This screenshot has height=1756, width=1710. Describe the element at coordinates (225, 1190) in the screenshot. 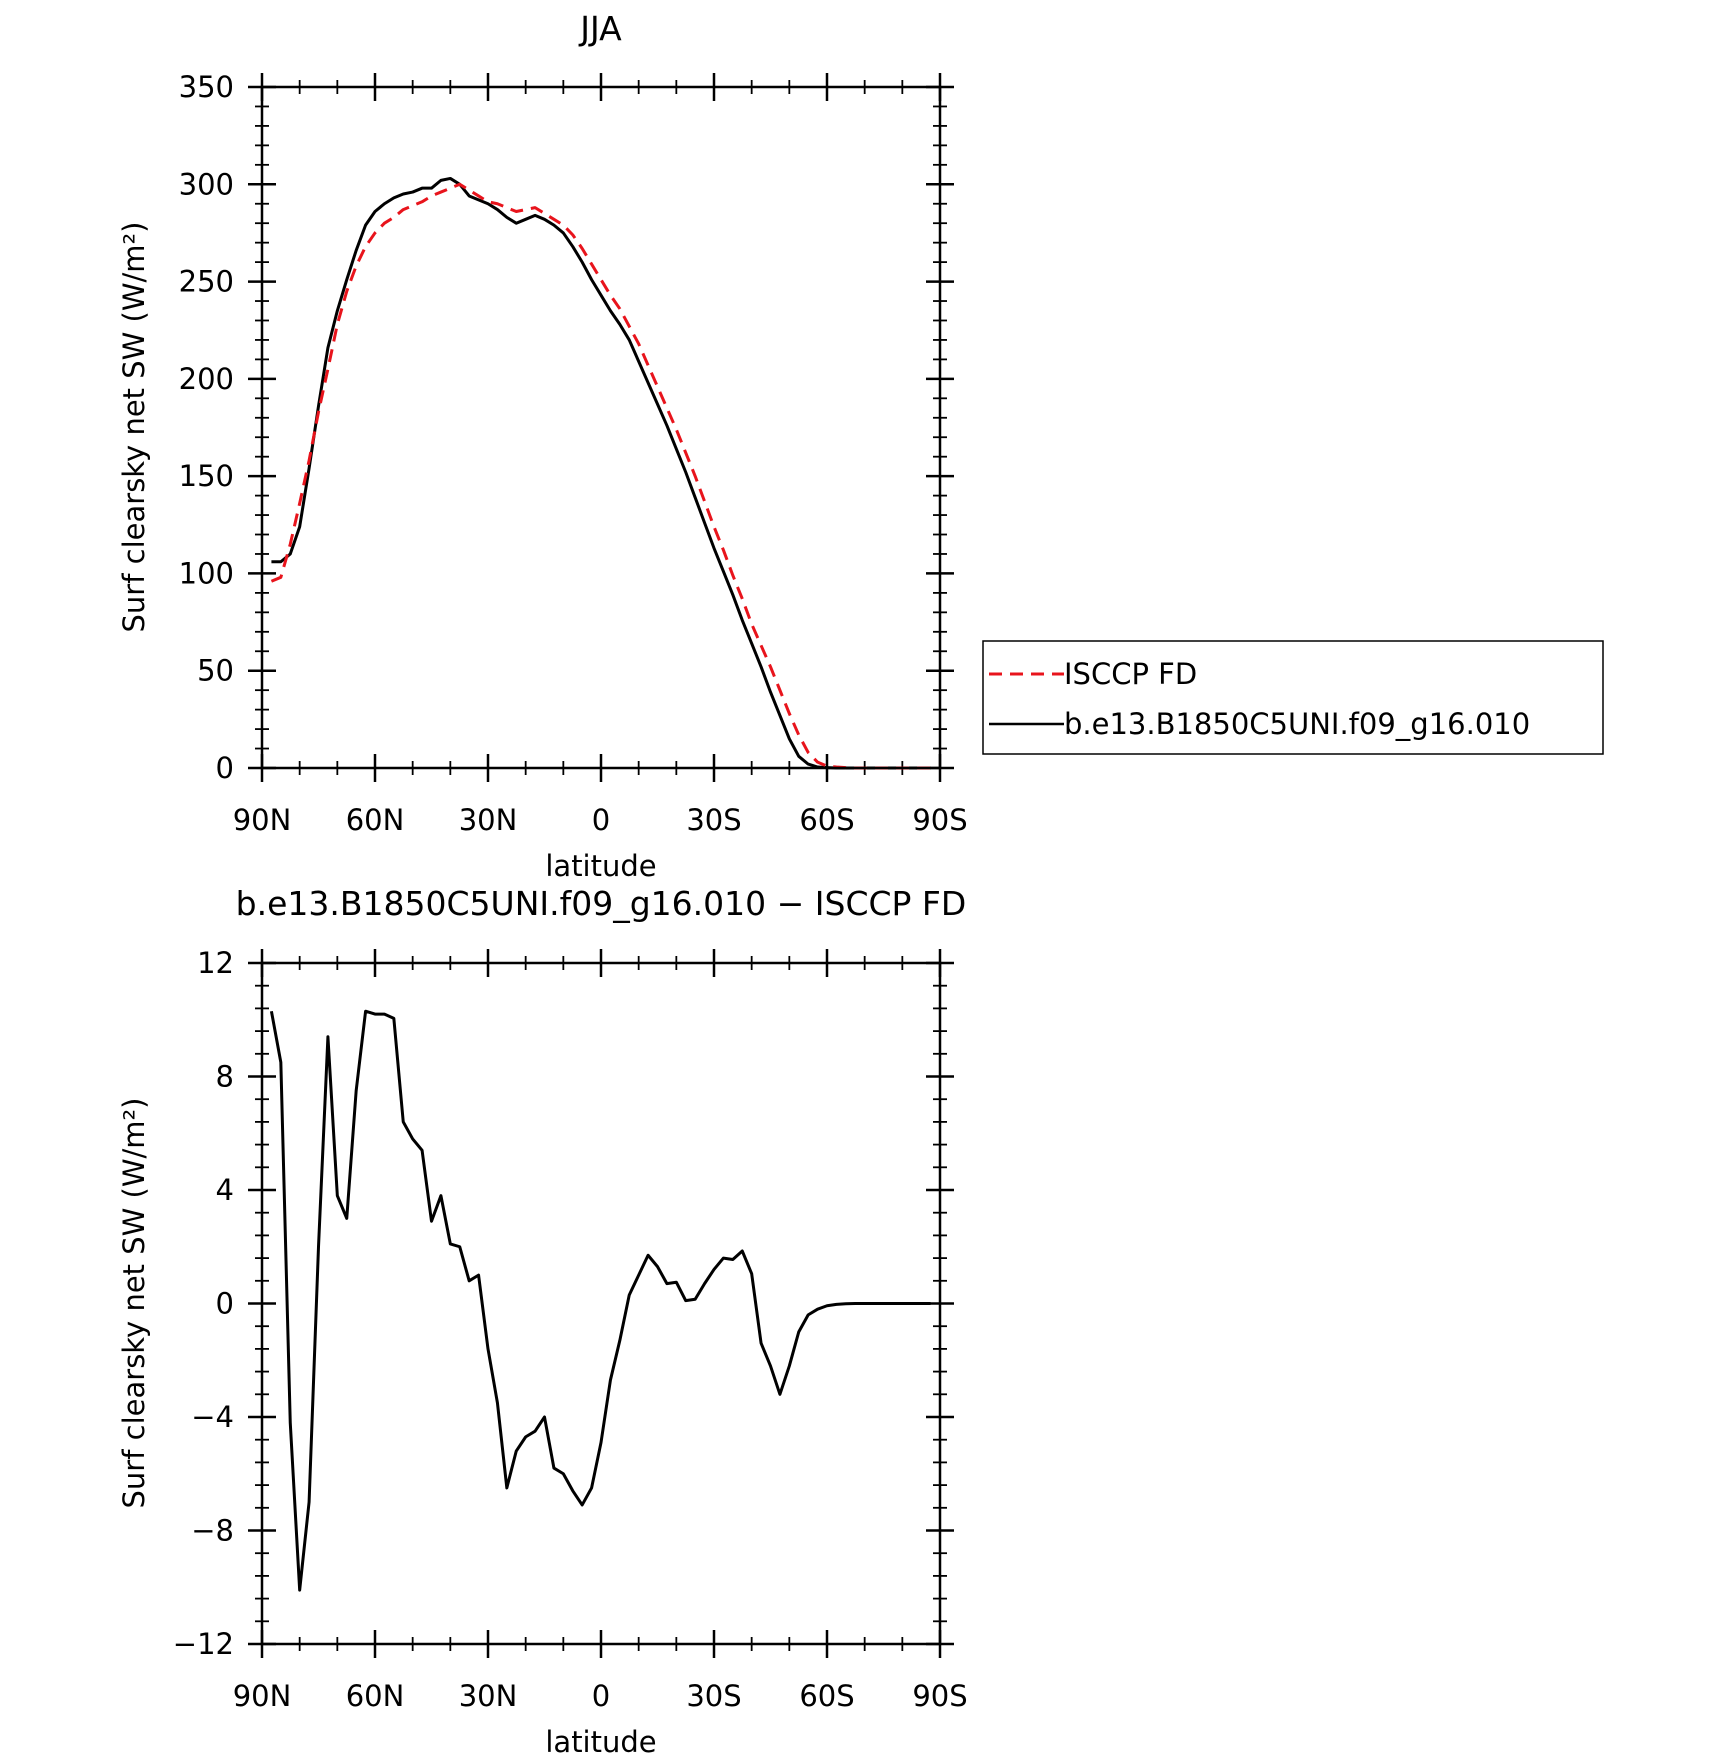

I see `bottom-y-tick-label: 4` at that location.